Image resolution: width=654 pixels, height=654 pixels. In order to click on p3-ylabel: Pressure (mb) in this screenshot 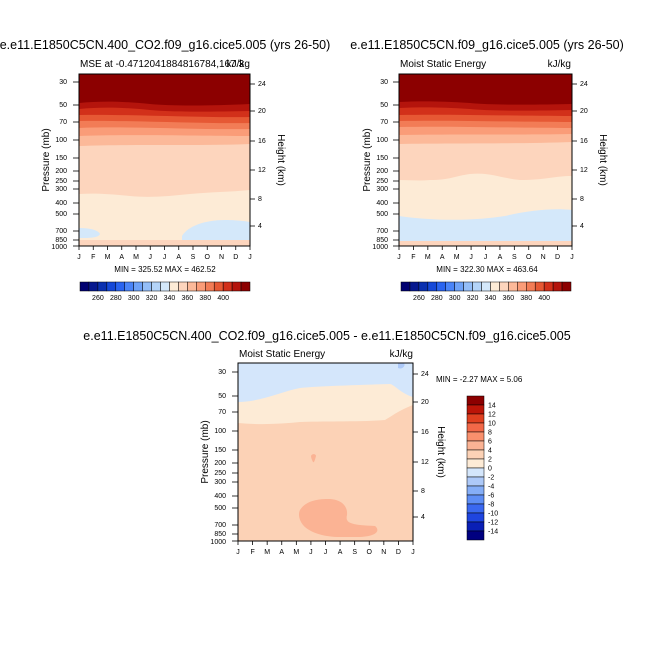, I will do `click(205, 451)`.